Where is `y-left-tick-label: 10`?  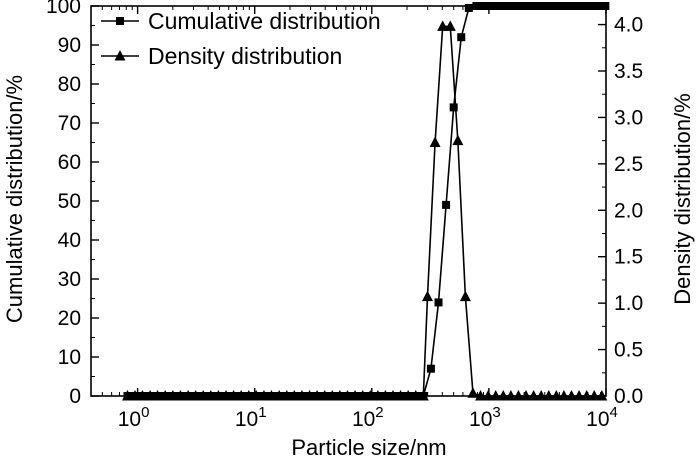
y-left-tick-label: 10 is located at coordinates (69, 357).